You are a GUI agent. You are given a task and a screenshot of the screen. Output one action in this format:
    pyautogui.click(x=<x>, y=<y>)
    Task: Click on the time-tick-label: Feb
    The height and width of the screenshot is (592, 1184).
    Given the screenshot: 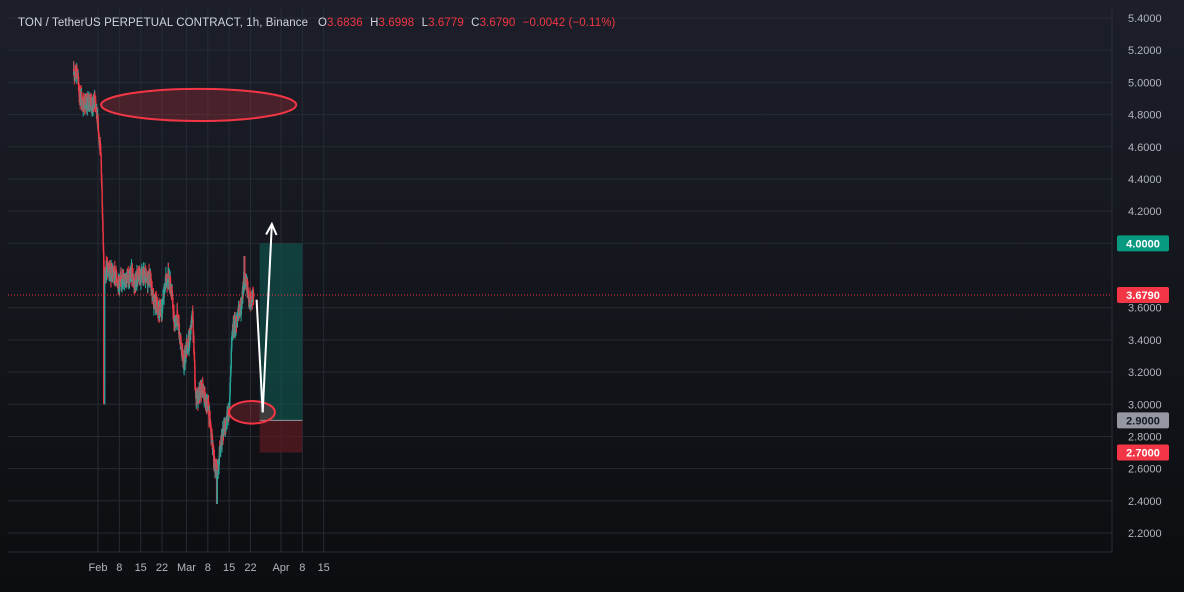 What is the action you would take?
    pyautogui.click(x=98, y=568)
    